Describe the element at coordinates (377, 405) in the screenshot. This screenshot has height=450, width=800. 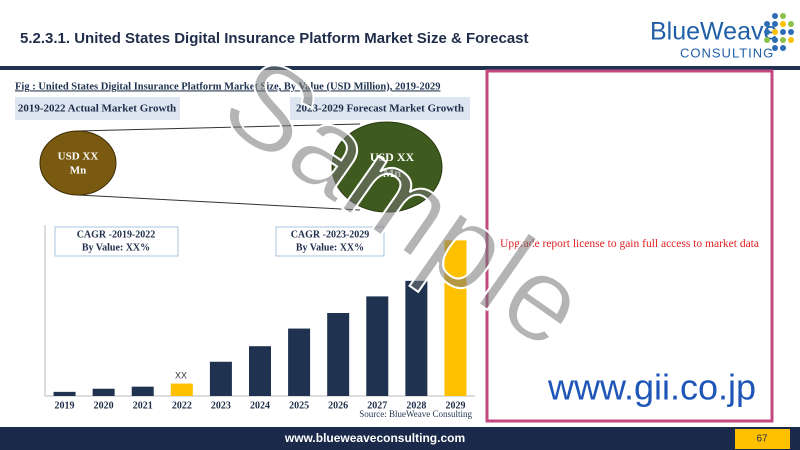
I see `x-tick-label: 2027` at that location.